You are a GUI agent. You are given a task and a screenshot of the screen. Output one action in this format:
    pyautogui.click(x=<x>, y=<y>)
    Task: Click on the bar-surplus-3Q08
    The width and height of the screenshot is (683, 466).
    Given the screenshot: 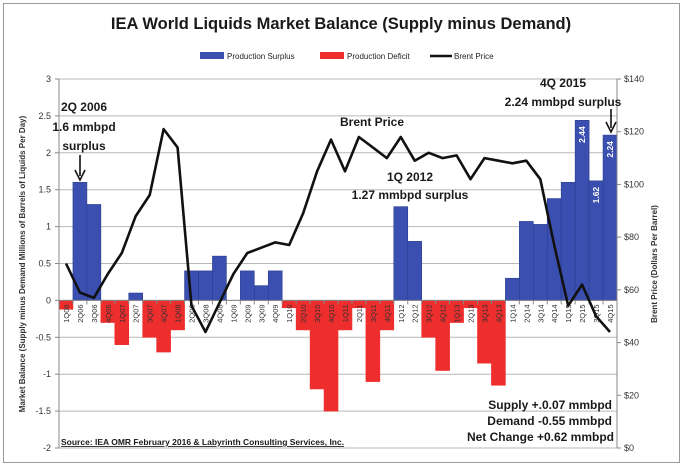 What is the action you would take?
    pyautogui.click(x=205, y=285)
    